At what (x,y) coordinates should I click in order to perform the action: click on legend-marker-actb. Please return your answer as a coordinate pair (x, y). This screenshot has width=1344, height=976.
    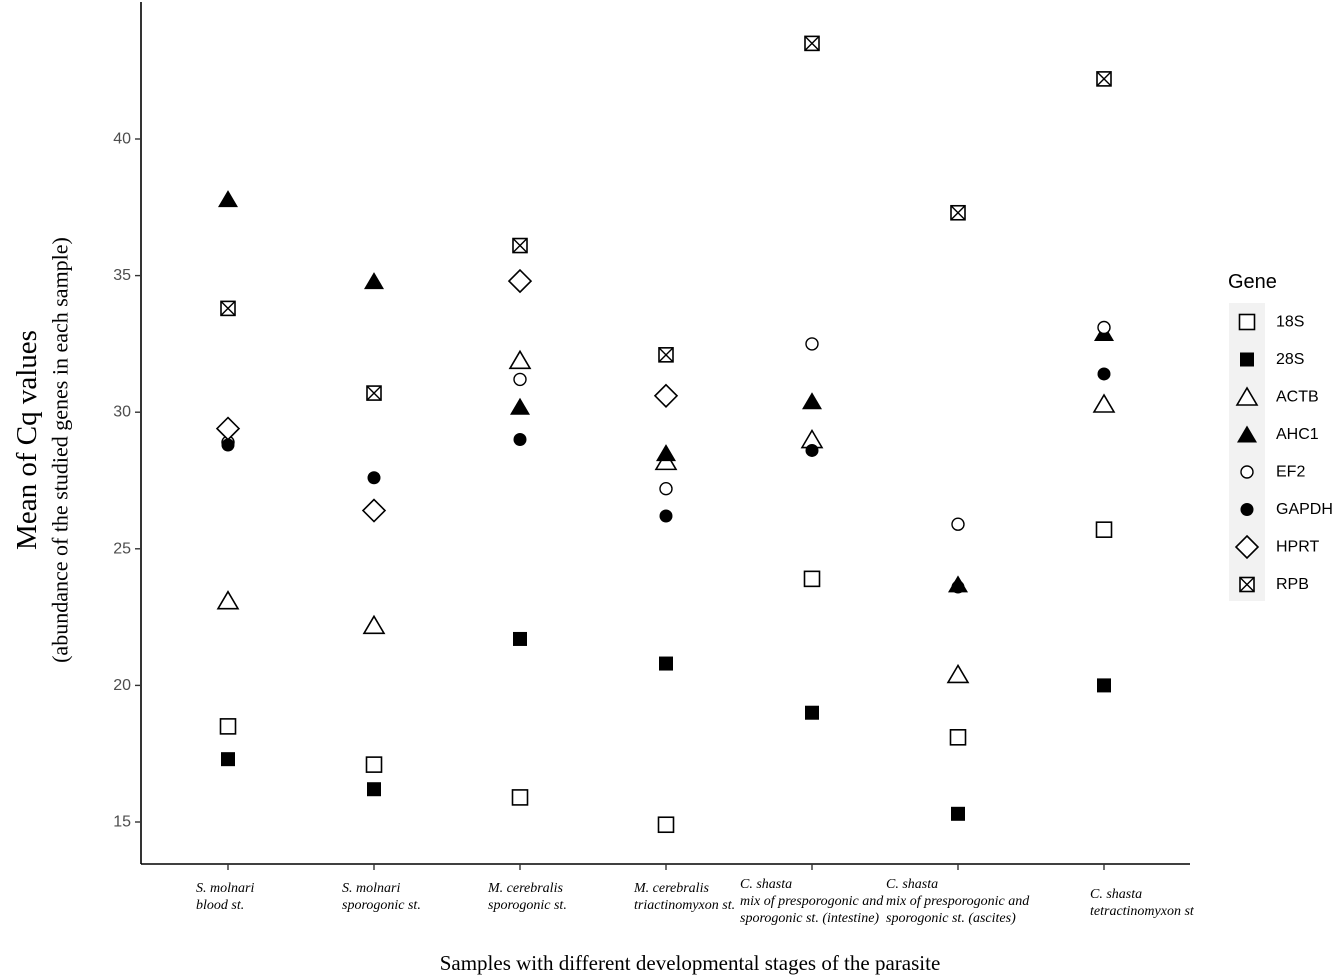
    Looking at the image, I should click on (1247, 396).